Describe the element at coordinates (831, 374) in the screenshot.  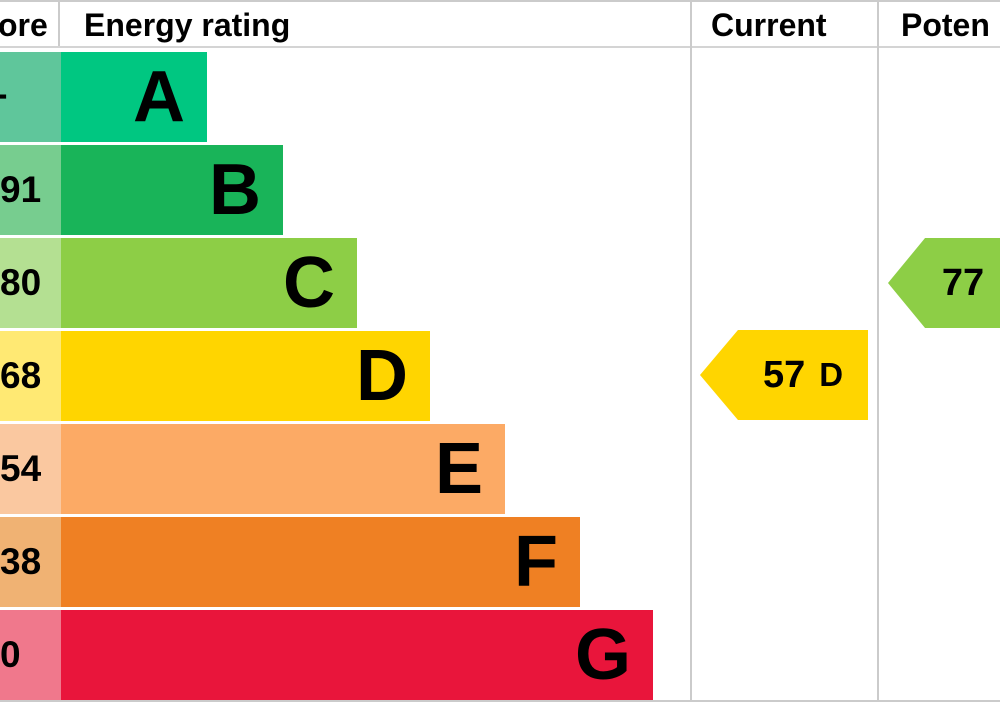
I see `current-rating-band: D` at that location.